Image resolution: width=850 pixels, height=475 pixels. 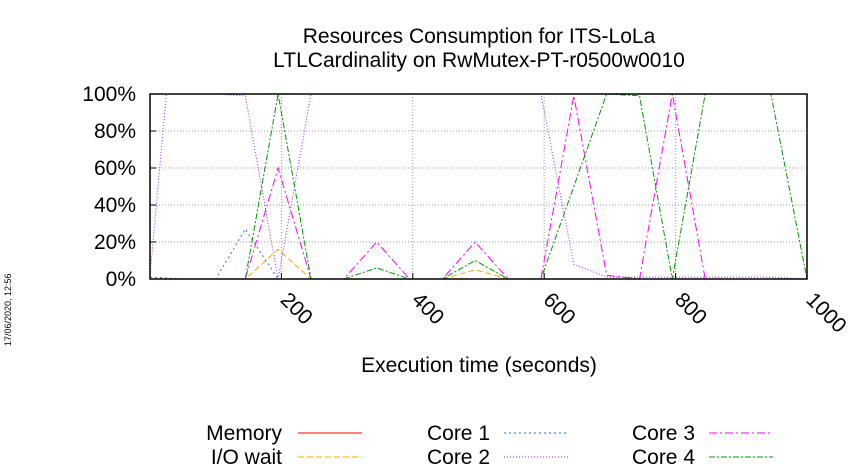 What do you see at coordinates (690, 308) in the screenshot?
I see `x-tick-label: 800` at bounding box center [690, 308].